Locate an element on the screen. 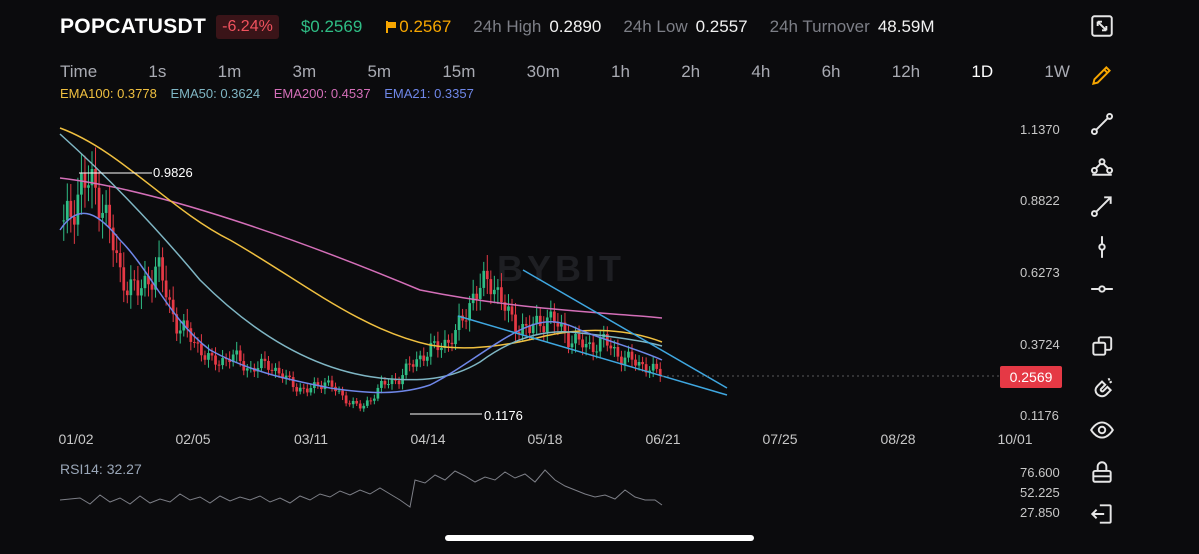  date-axis-label: 06/21 is located at coordinates (663, 439).